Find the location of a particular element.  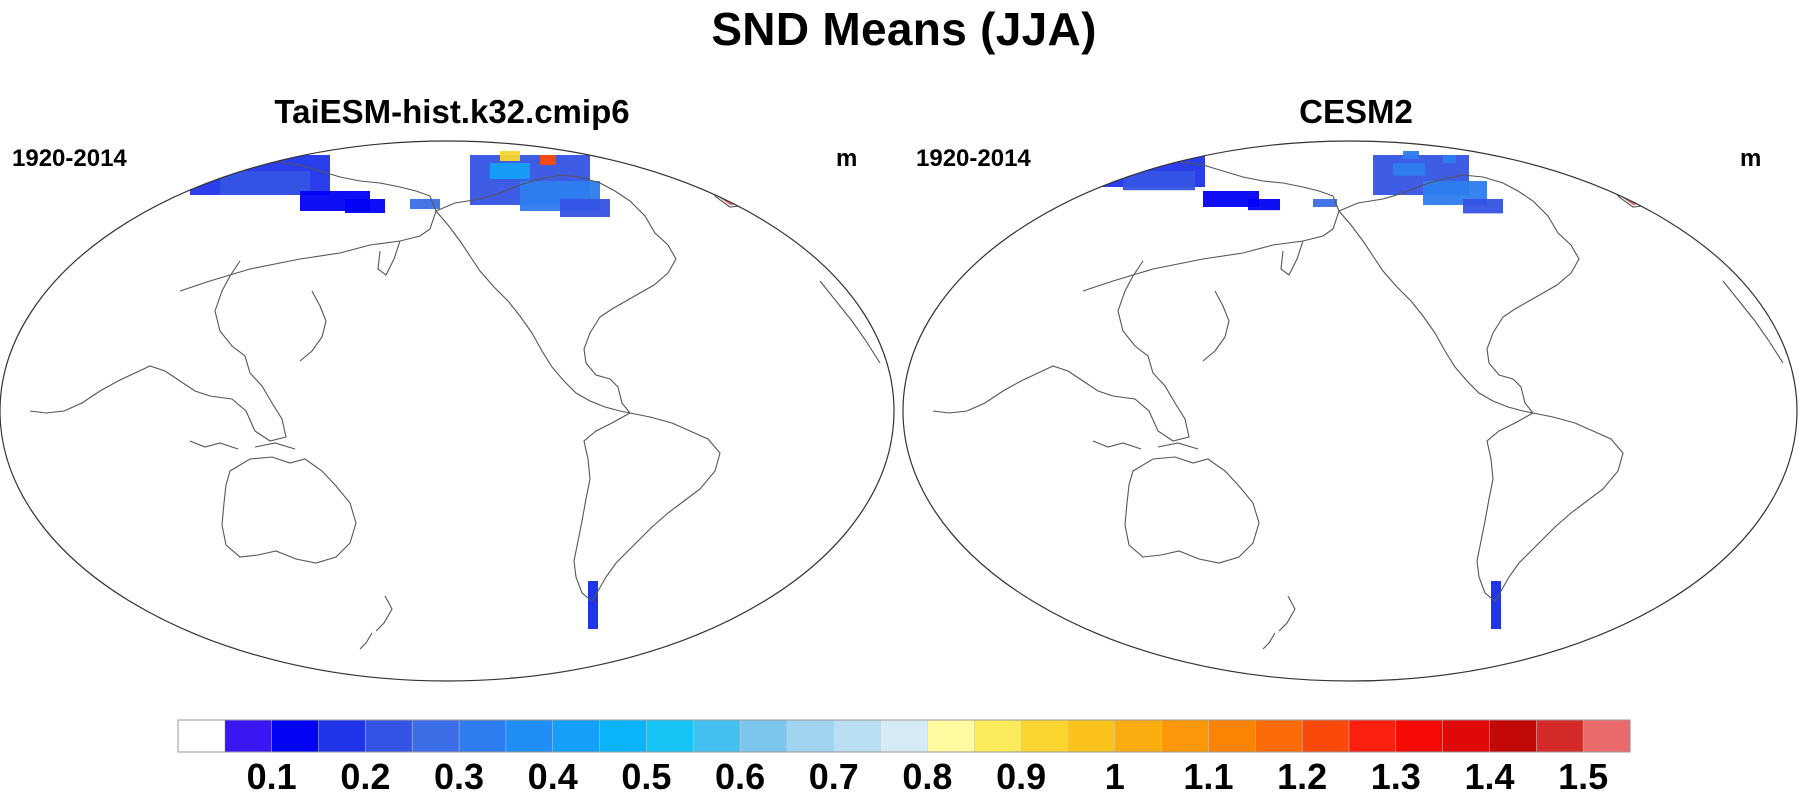

panel-title-left: TaiESM-hist.k32.cmip6 is located at coordinates (452, 111).